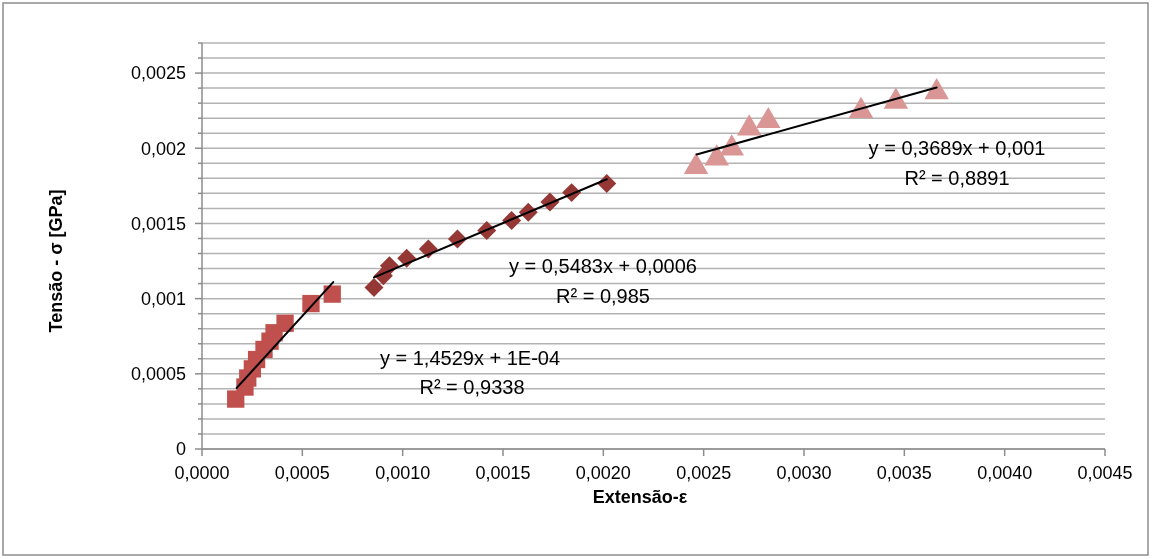  I want to click on y-tick-label: 0,001, so click(163, 298).